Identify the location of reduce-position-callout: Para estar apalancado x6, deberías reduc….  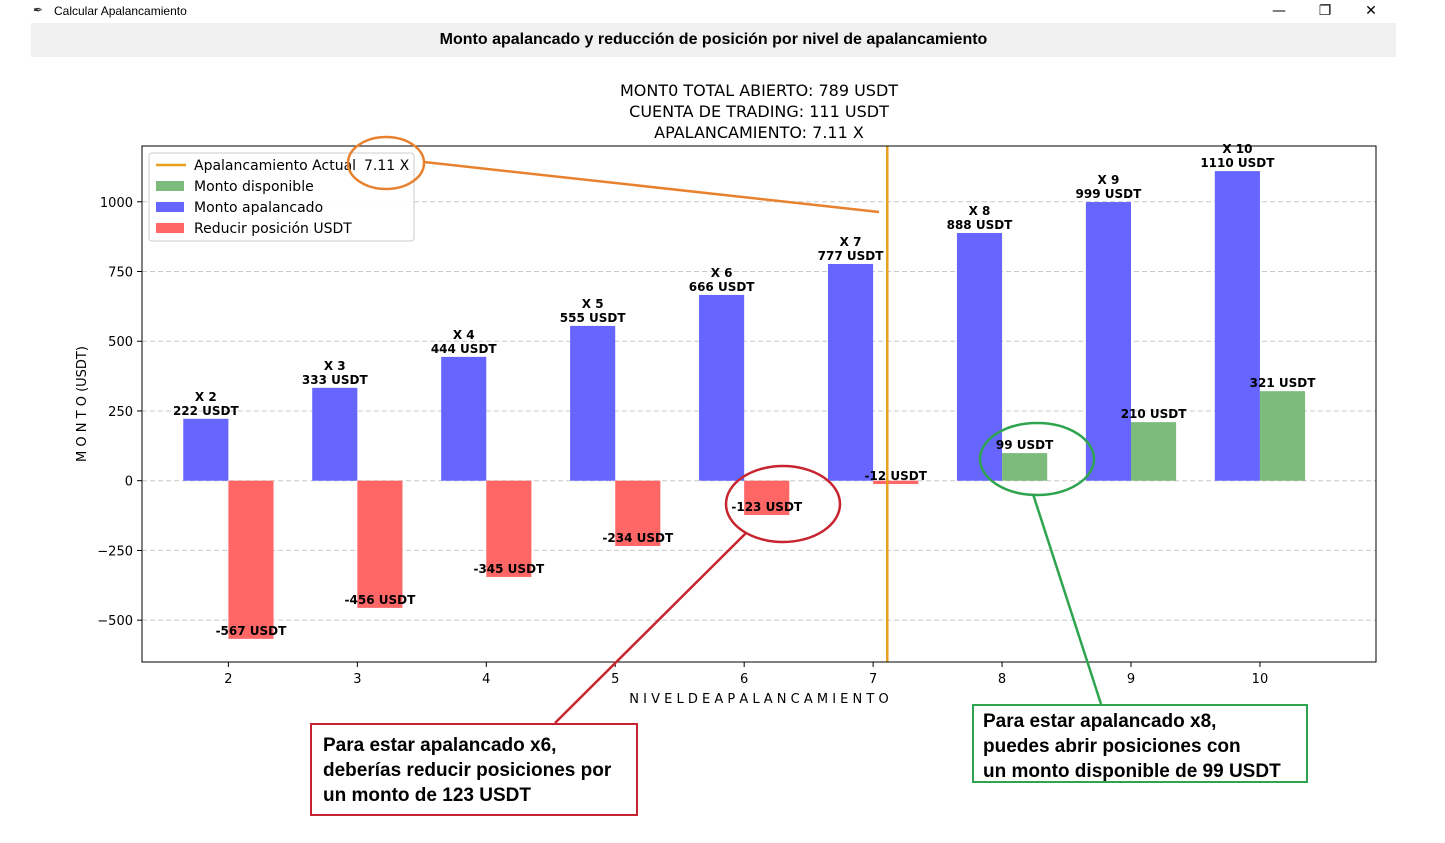
(474, 769).